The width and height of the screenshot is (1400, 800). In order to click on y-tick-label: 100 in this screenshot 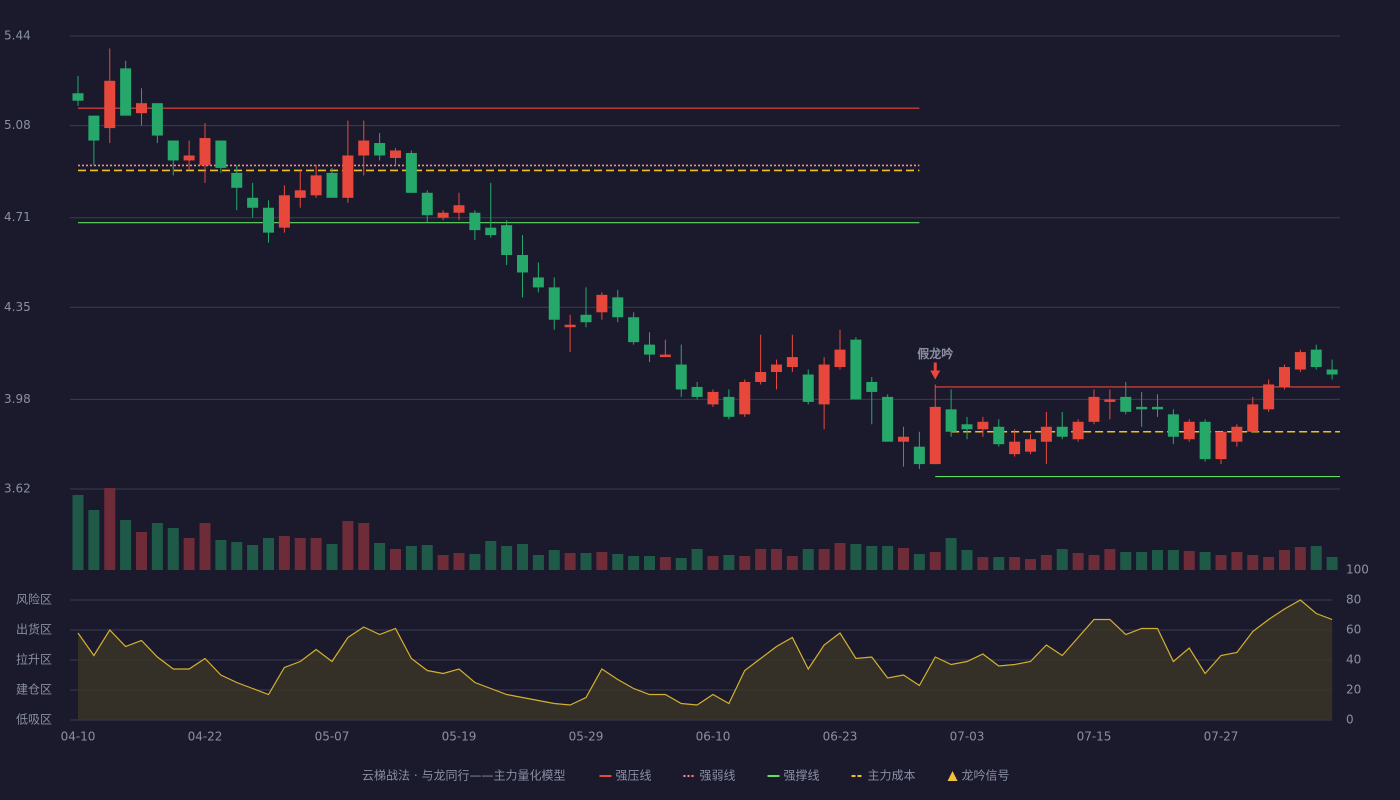, I will do `click(1357, 570)`.